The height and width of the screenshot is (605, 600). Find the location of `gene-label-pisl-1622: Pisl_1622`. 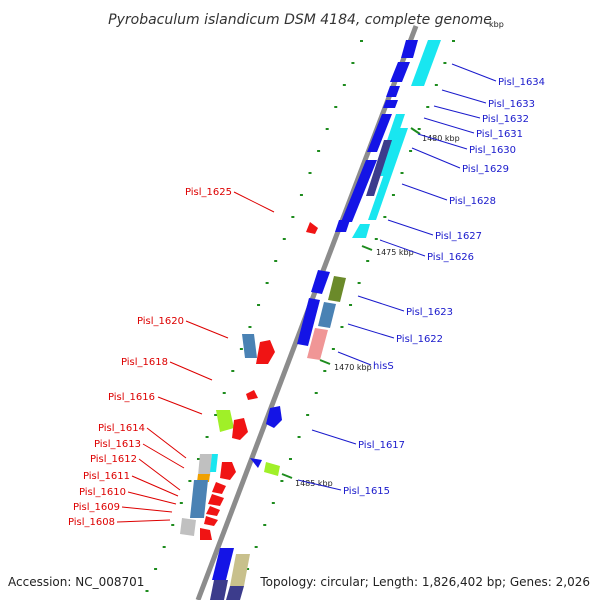

gene-label-pisl-1622: Pisl_1622 is located at coordinates (419, 339).